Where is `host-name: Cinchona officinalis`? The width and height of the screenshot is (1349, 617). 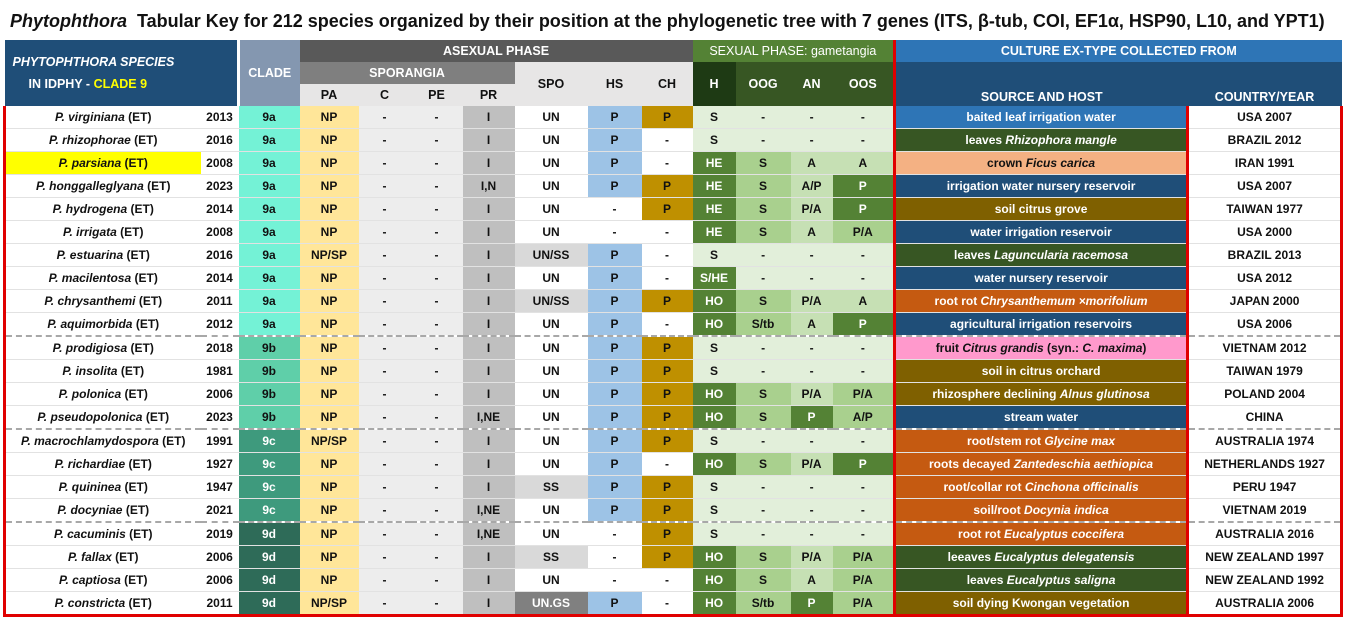
host-name: Cinchona officinalis is located at coordinates (1081, 487).